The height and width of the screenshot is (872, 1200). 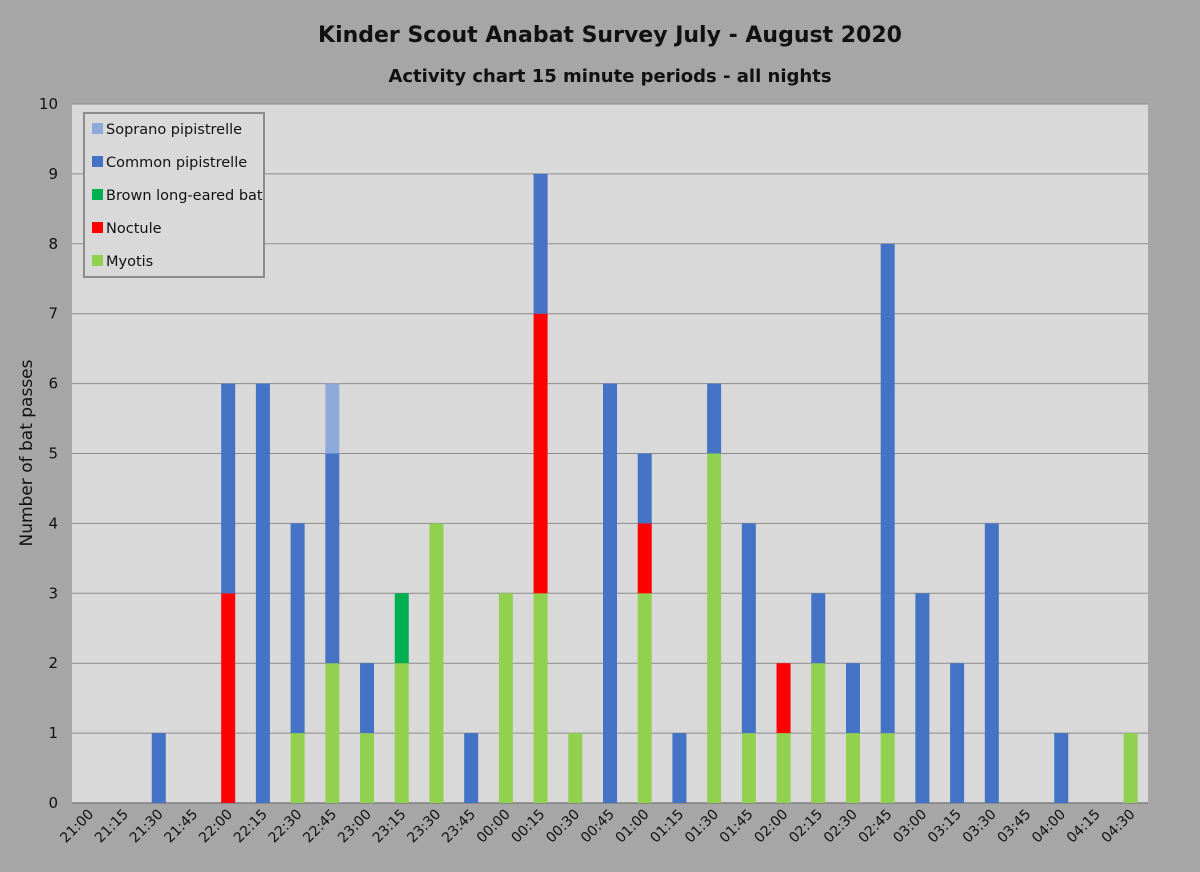 What do you see at coordinates (53, 733) in the screenshot?
I see `y-tick-label: 1` at bounding box center [53, 733].